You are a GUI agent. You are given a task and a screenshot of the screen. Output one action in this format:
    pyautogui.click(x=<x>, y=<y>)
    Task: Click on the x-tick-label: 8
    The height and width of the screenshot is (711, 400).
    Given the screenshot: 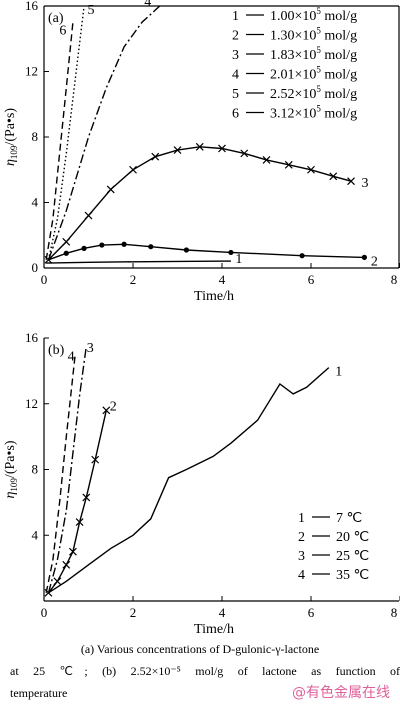 What is the action you would take?
    pyautogui.click(x=394, y=279)
    